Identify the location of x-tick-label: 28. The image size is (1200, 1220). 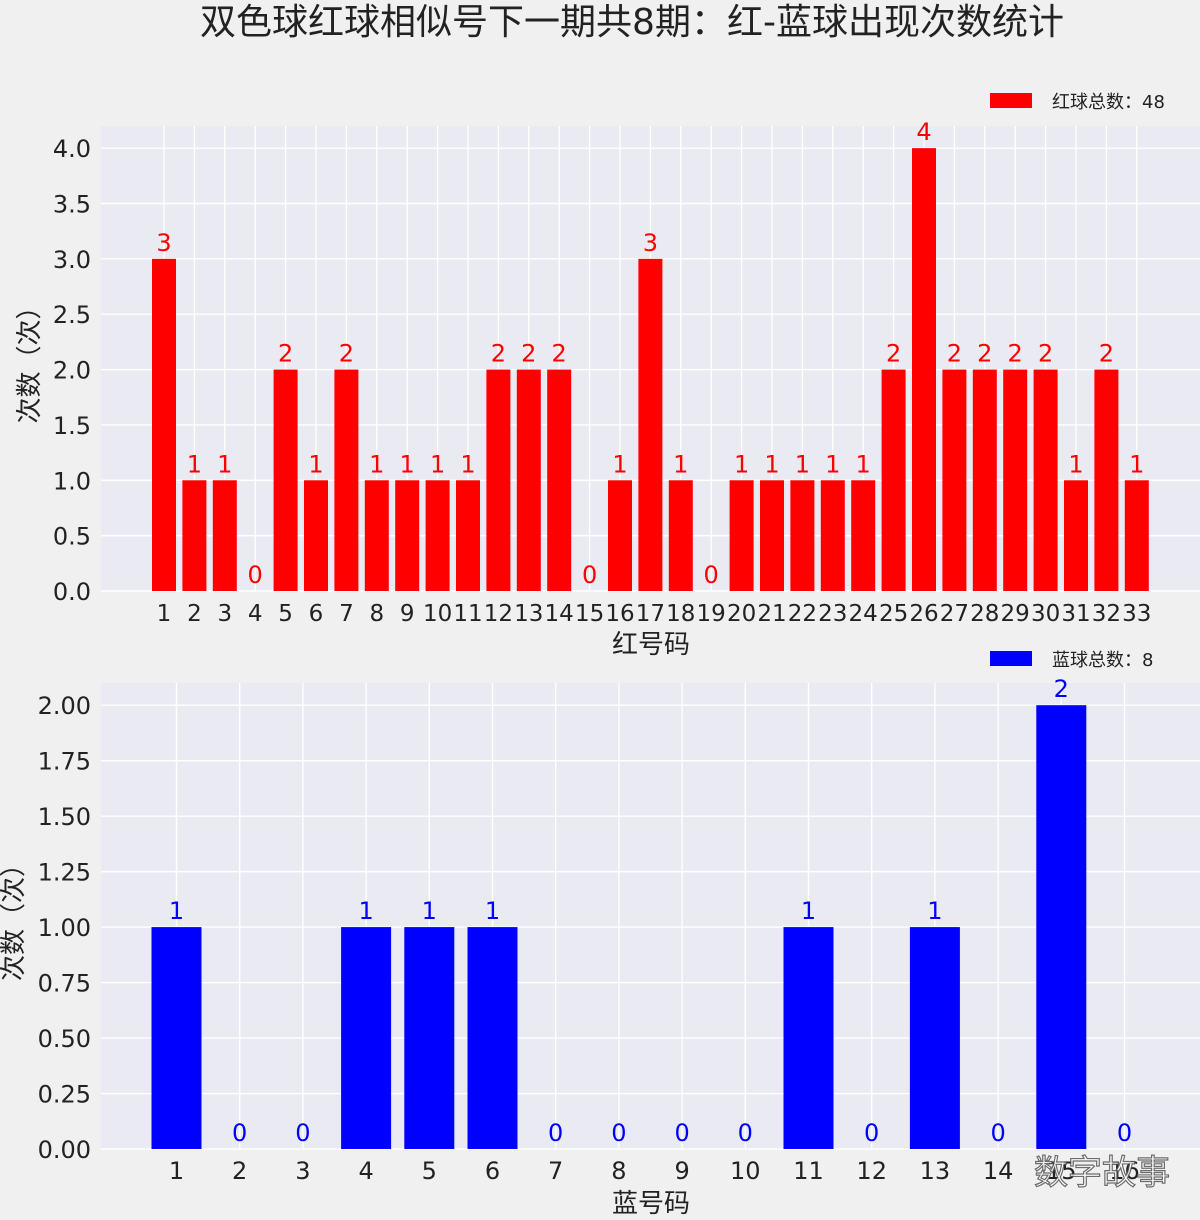
(984, 614).